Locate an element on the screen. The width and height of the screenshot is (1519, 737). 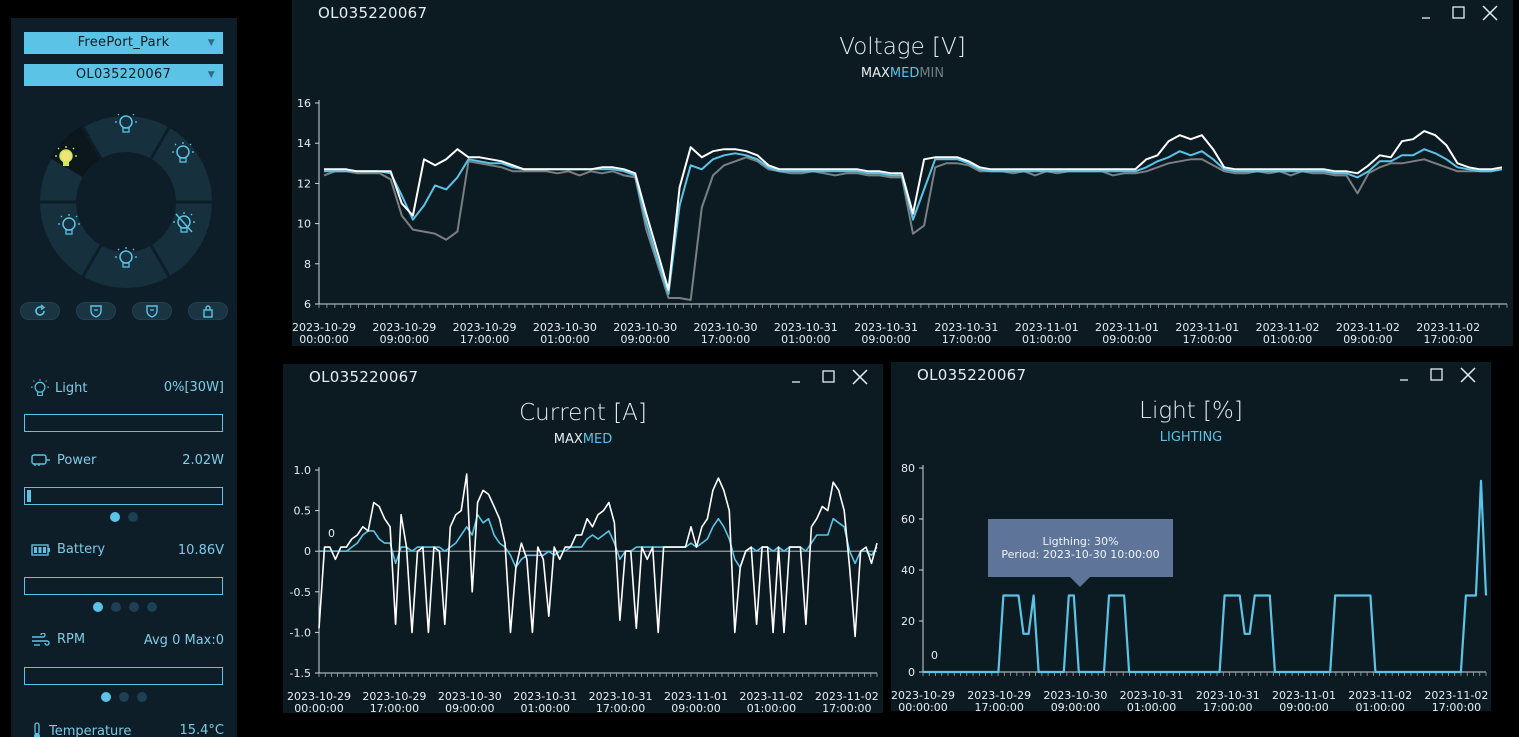
zero-annotation: 0 is located at coordinates (331, 533).